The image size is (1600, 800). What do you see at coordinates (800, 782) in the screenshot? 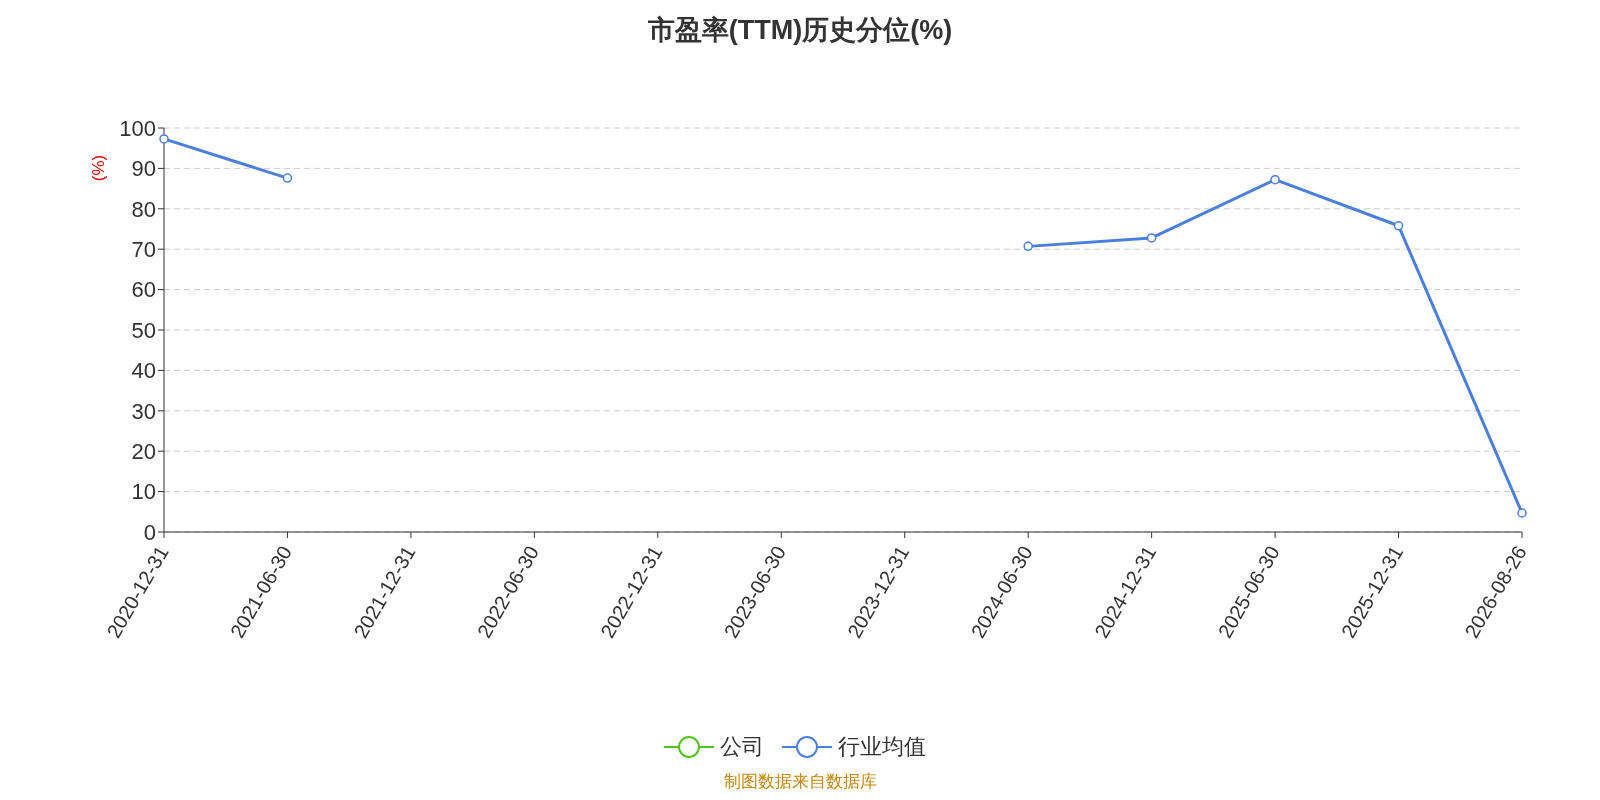
I see `text: 制图数据来自数据库` at bounding box center [800, 782].